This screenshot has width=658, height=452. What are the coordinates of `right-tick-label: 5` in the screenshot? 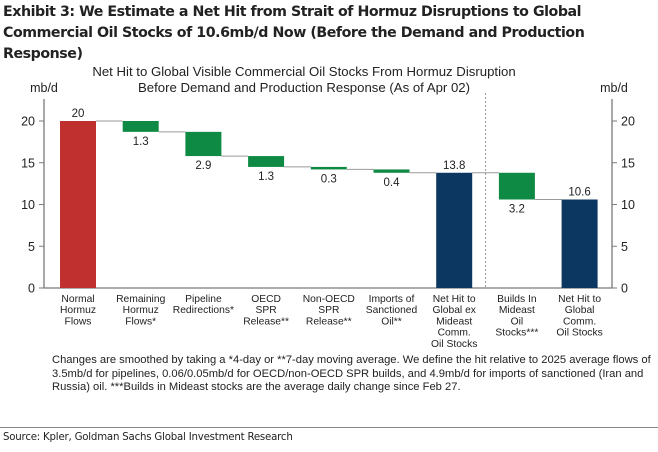 It's located at (624, 247).